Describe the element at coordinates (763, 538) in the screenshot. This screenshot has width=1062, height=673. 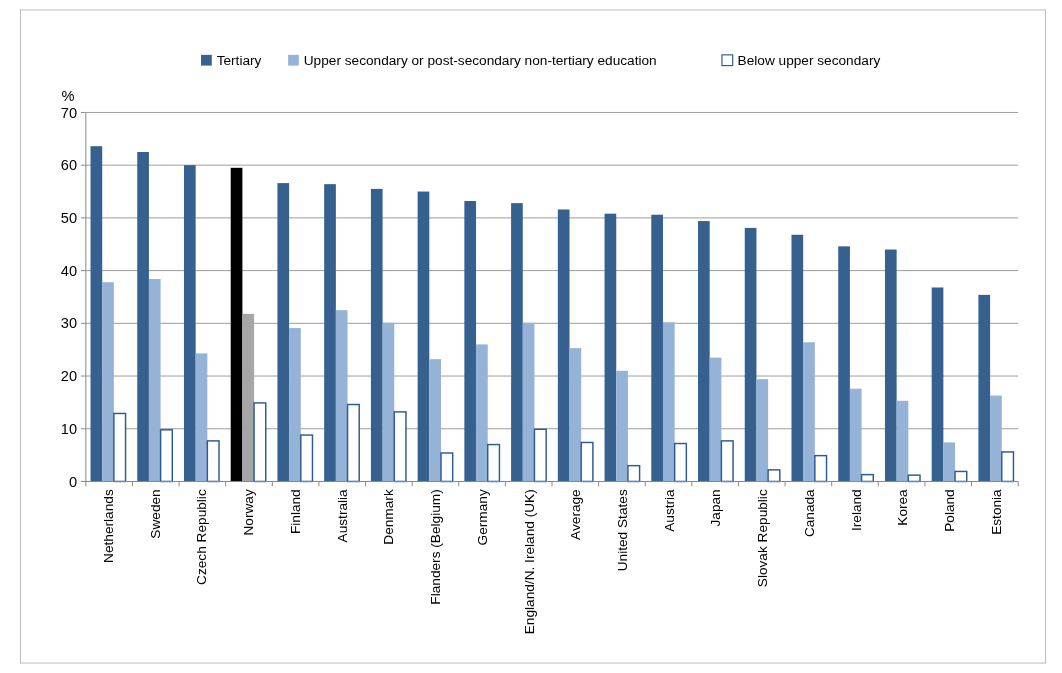
I see `x-tick-label: Slovak Republic` at that location.